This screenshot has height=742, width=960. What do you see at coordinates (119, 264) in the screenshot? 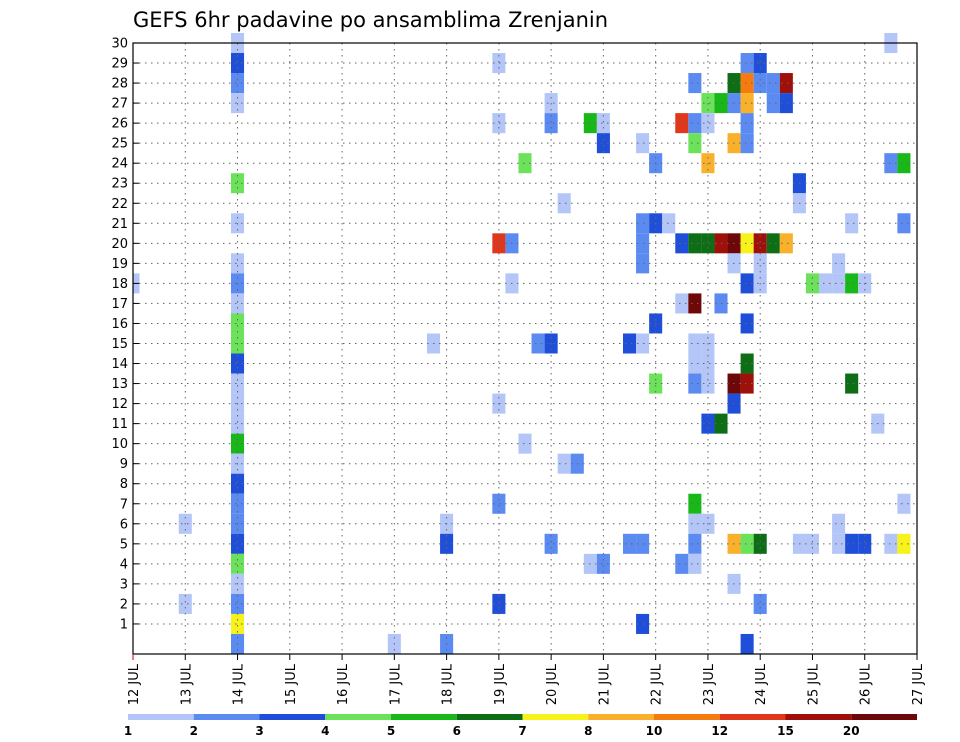
I see `y-tick-label: 19` at bounding box center [119, 264].